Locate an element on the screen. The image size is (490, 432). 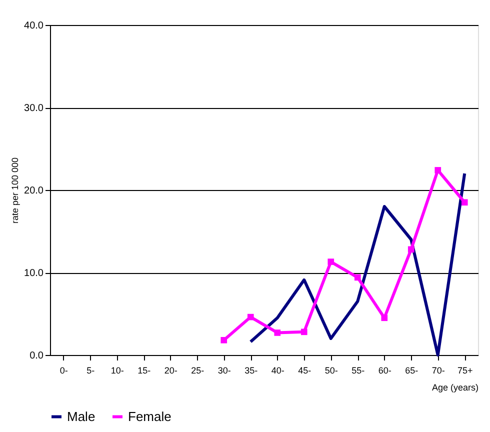
x-tick-label: 60- is located at coordinates (385, 371).